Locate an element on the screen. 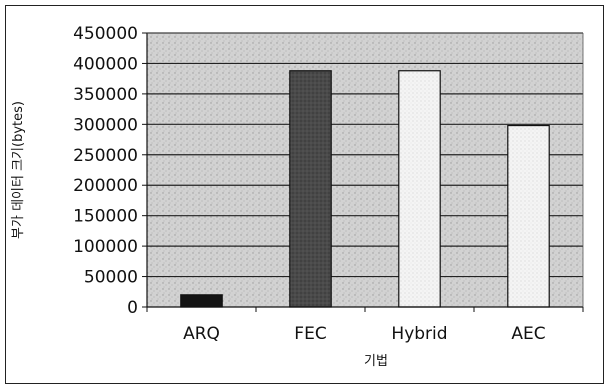 This screenshot has height=389, width=609. bar-arq is located at coordinates (201, 301).